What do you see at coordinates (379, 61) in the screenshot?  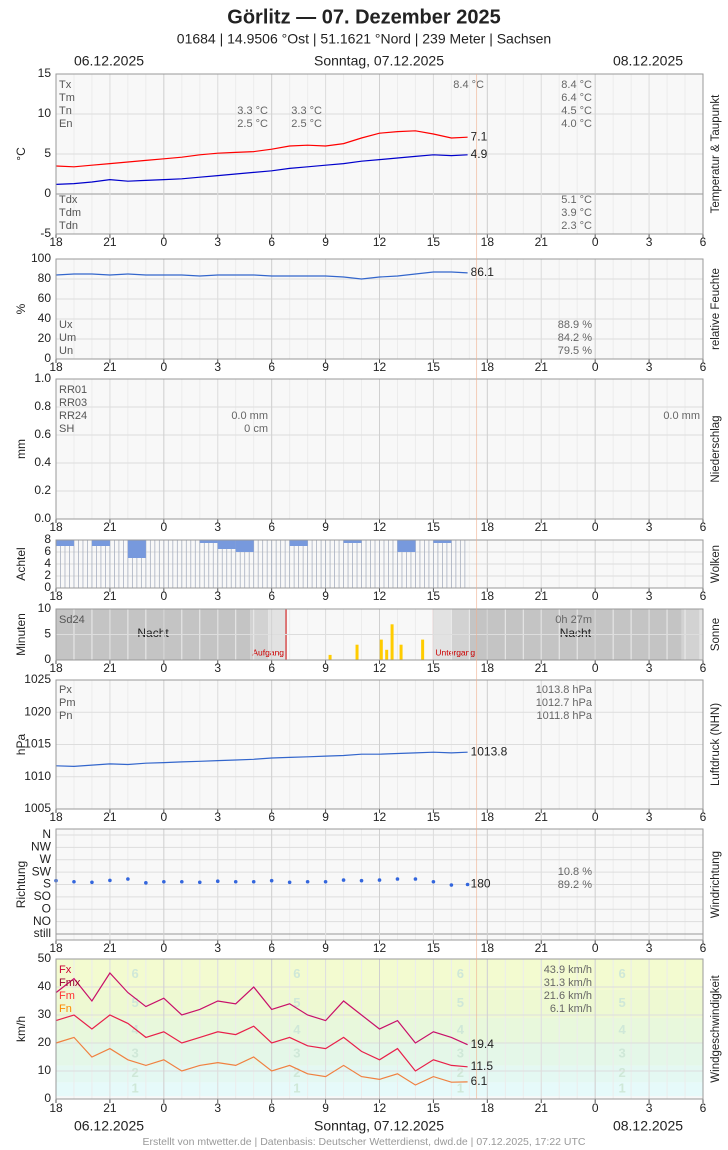 I see `date-center: Sonntag, 07.12.2025` at bounding box center [379, 61].